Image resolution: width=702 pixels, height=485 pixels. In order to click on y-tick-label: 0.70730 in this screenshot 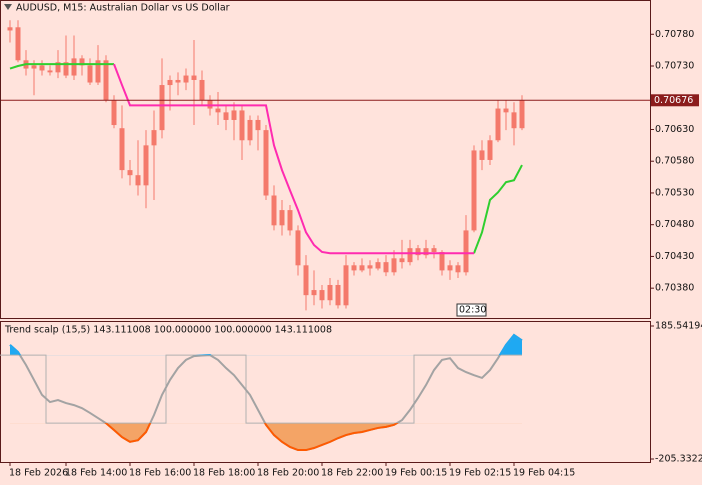, I will do `click(674, 66)`.